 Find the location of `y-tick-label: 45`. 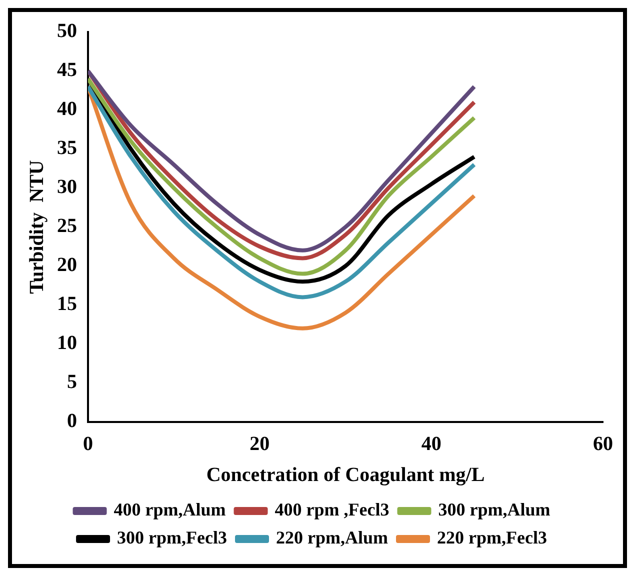

y-tick-label: 45 is located at coordinates (67, 70).